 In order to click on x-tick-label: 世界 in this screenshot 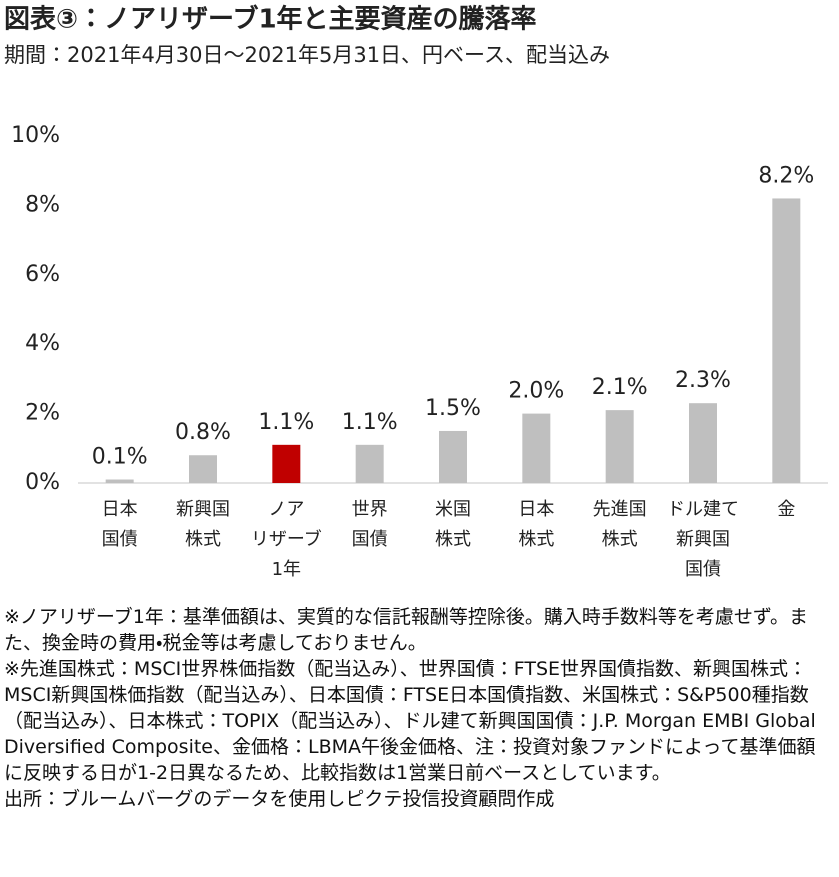, I will do `click(370, 509)`.